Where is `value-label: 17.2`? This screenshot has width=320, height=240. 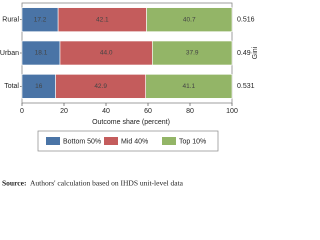
value-label: 17.2 is located at coordinates (40, 19).